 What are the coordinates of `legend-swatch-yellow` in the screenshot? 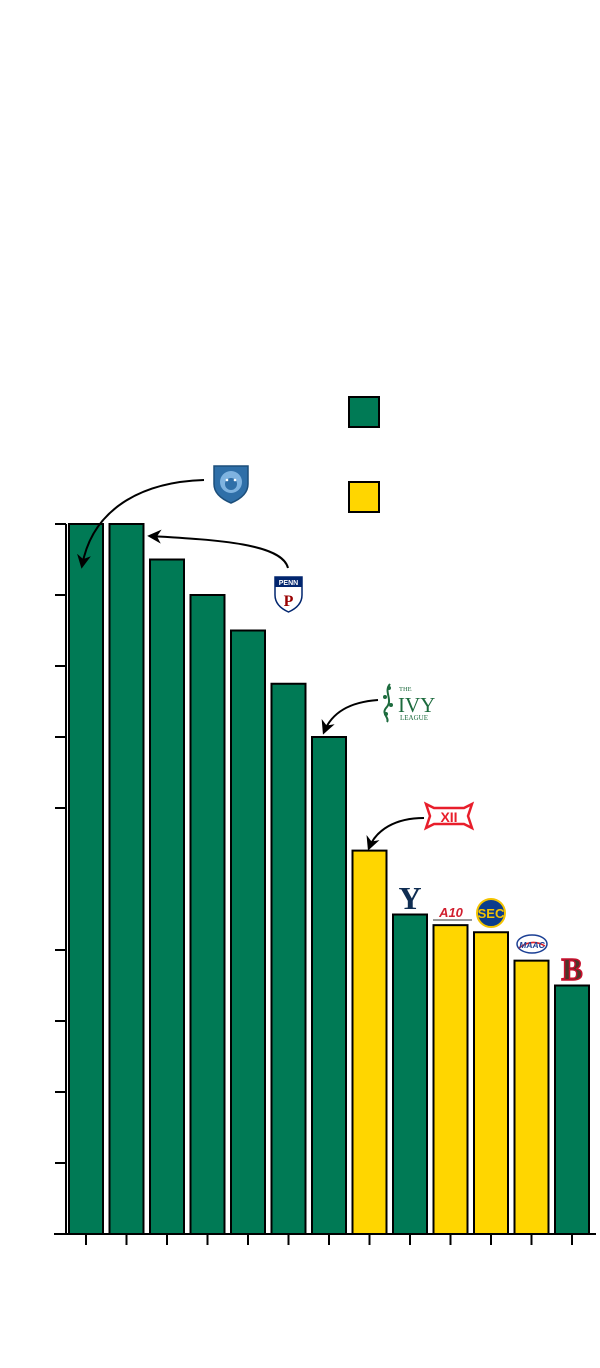 It's located at (364, 497).